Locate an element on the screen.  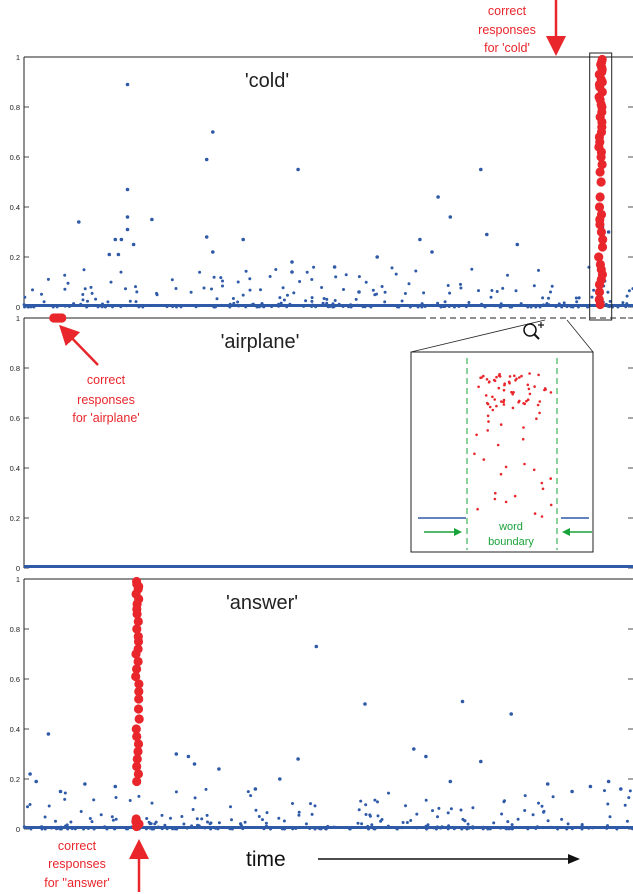
inset-arrowhead-left is located at coordinates (458, 532).